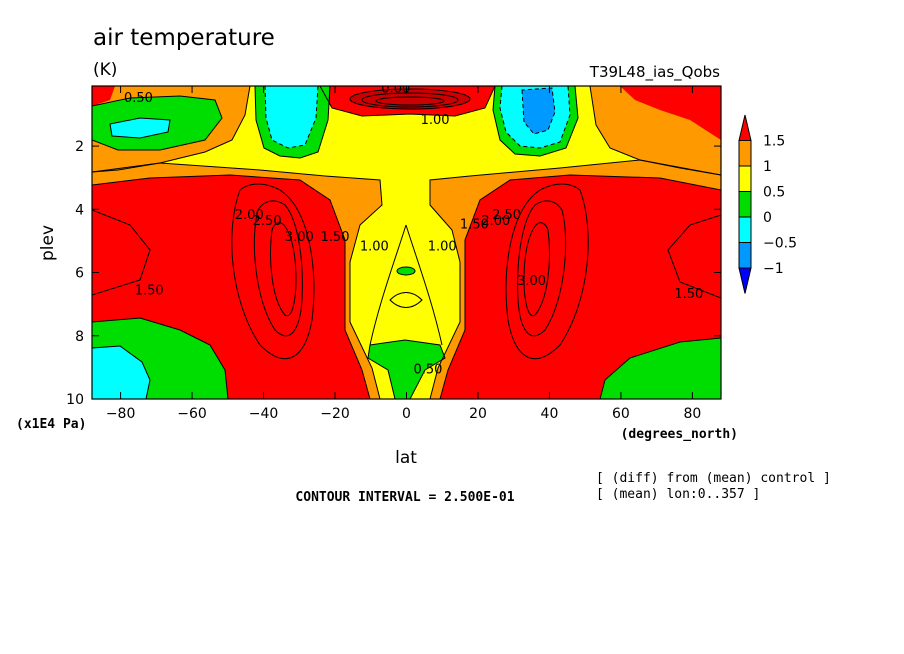 The image size is (904, 654). I want to click on colorbar-level-label: −0.5, so click(780, 244).